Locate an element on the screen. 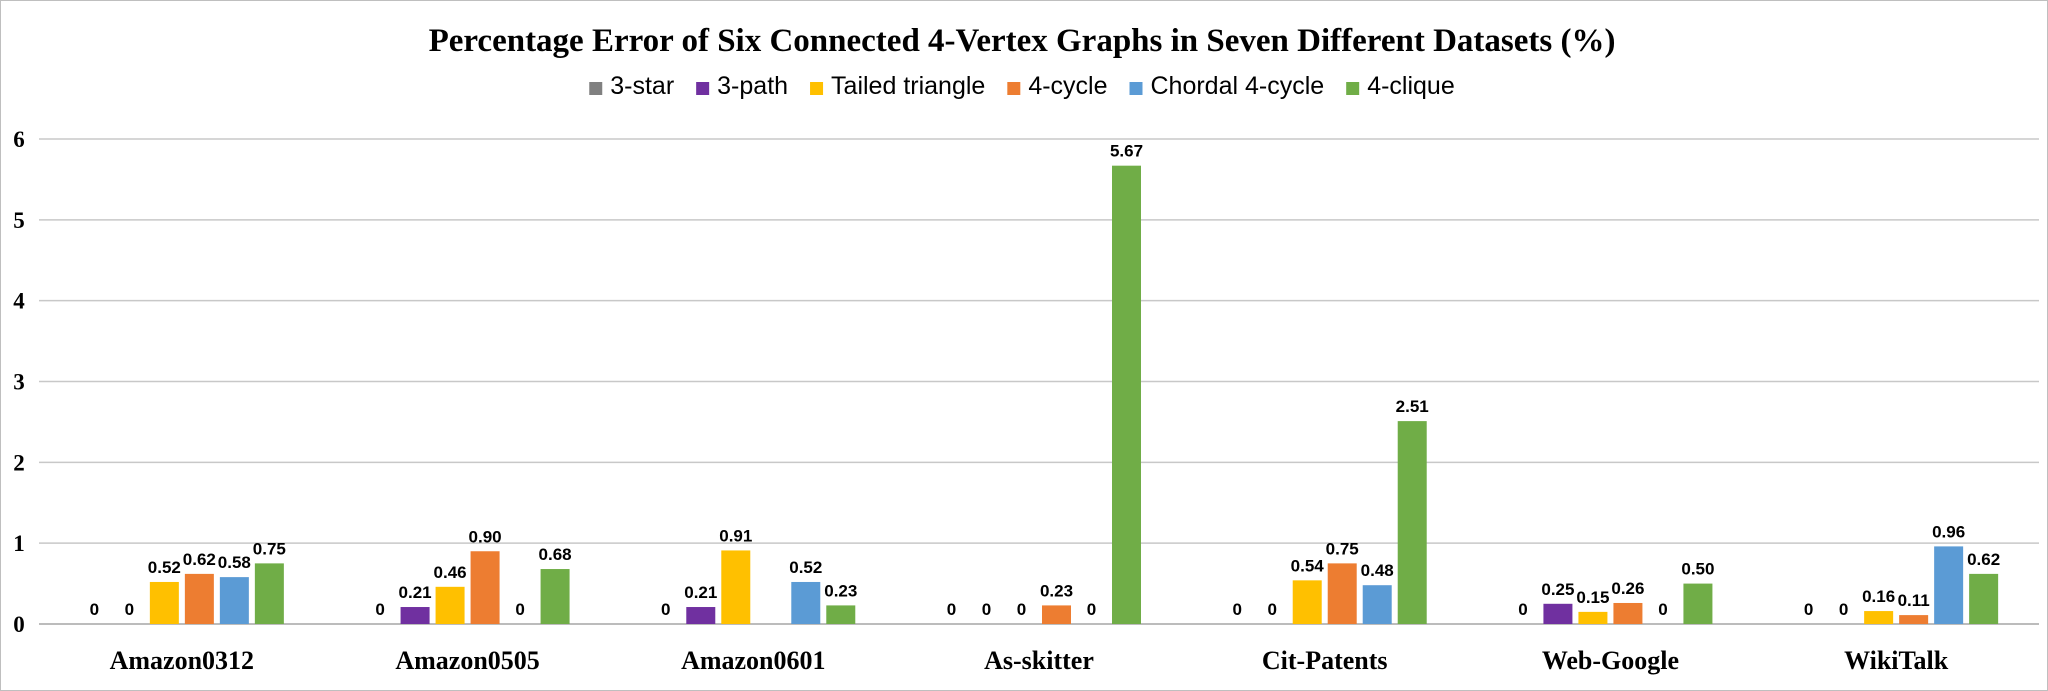 Image resolution: width=2048 pixels, height=691 pixels. data-label-tailed-triangle-cit-patents: 0.54 is located at coordinates (1308, 565).